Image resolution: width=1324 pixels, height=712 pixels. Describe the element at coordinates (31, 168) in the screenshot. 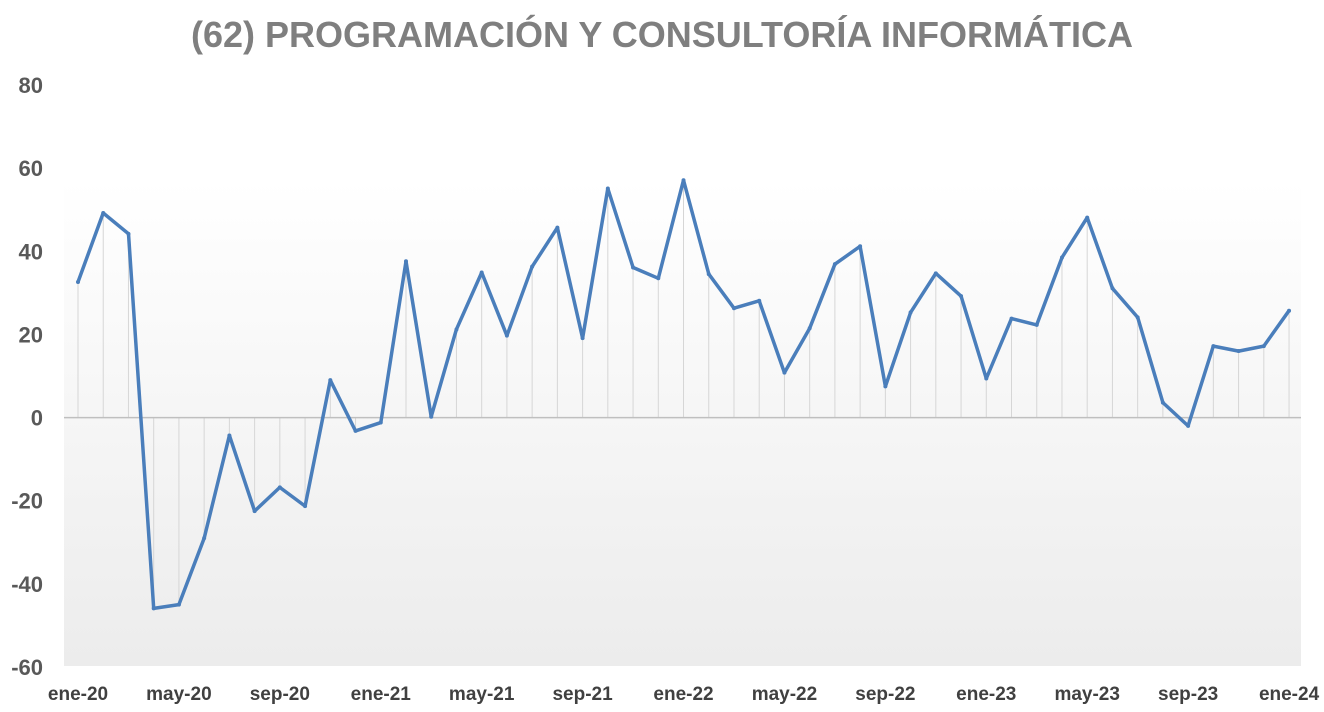

I see `y-tick-label: 60` at that location.